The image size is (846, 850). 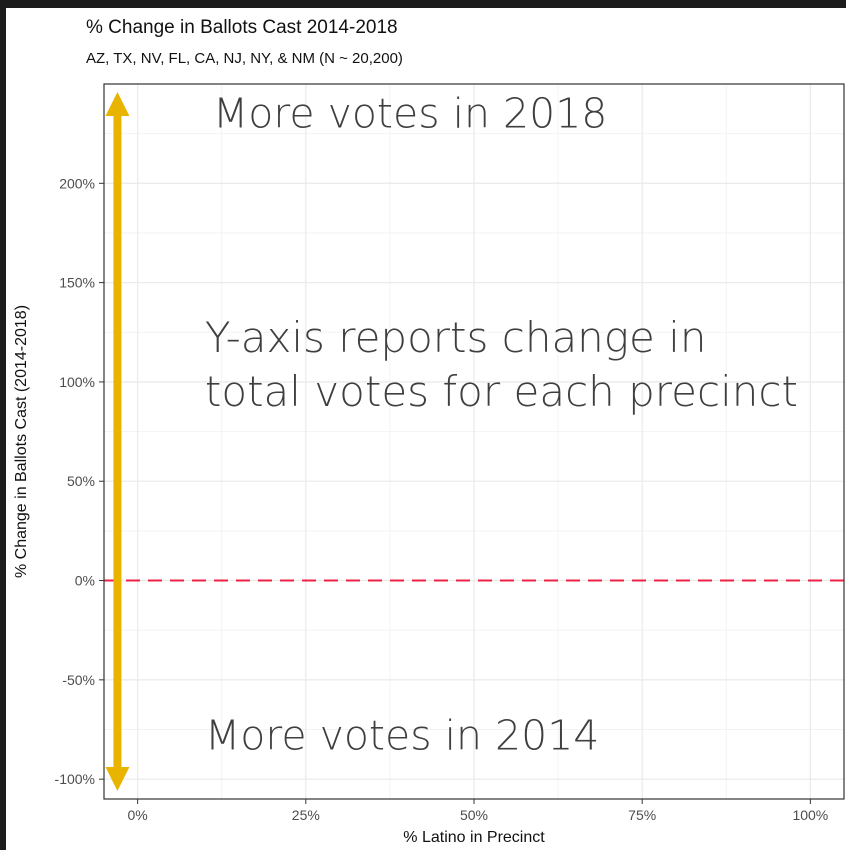 What do you see at coordinates (117, 441) in the screenshot?
I see `arrow-layer` at bounding box center [117, 441].